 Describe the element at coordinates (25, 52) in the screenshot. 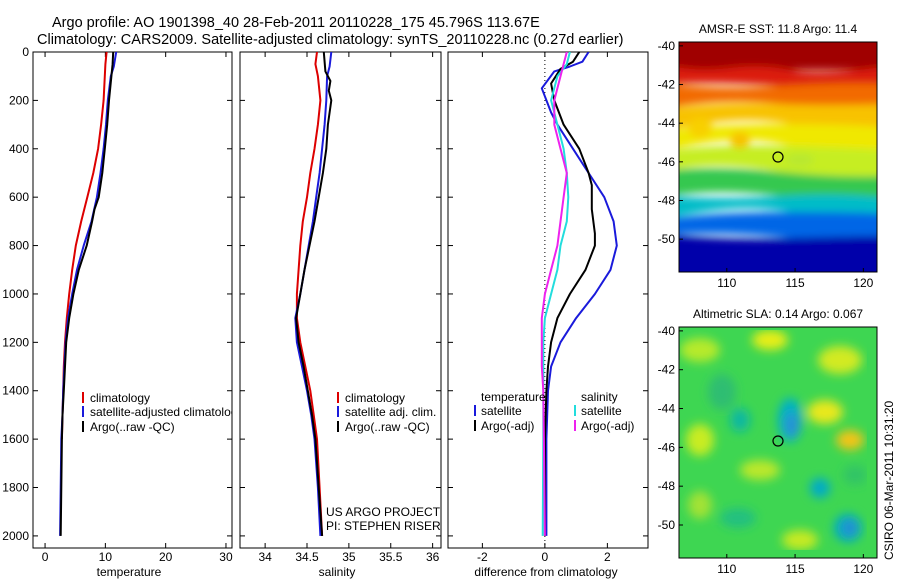

I see `y-tick-label: 0` at that location.